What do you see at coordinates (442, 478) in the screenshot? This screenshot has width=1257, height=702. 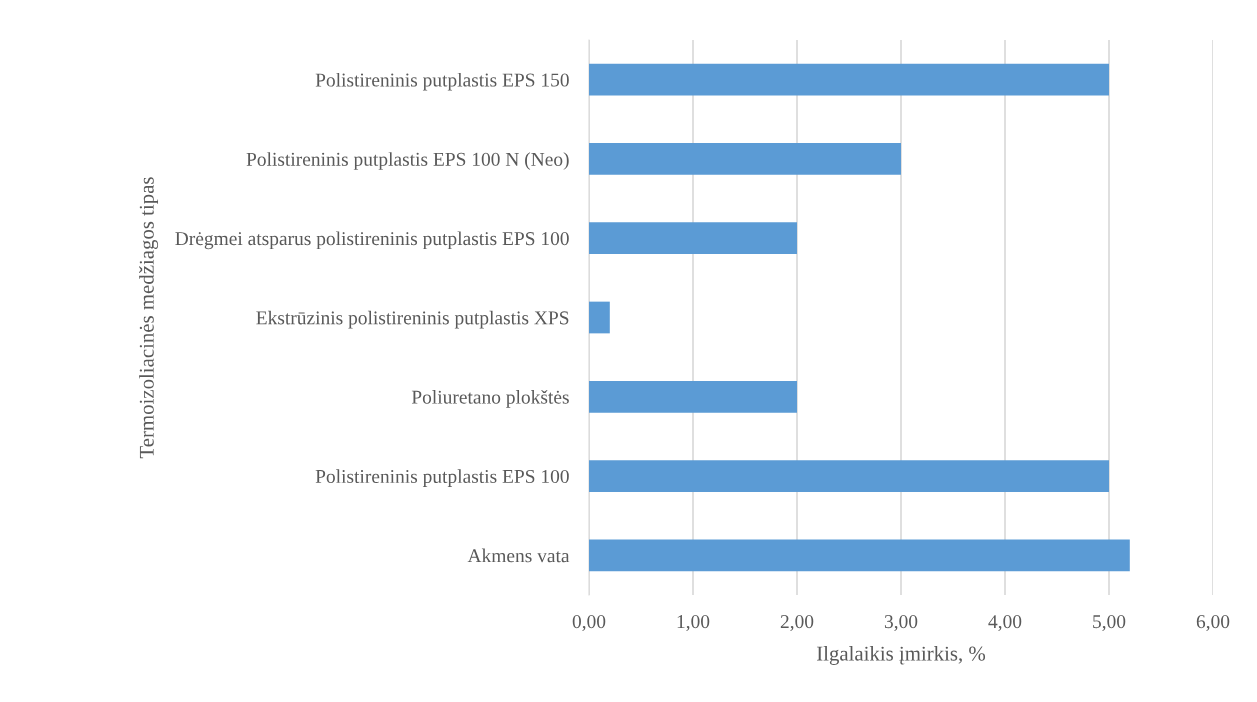 I see `y-tick-label: Polistireninis putplastis EPS 100` at bounding box center [442, 478].